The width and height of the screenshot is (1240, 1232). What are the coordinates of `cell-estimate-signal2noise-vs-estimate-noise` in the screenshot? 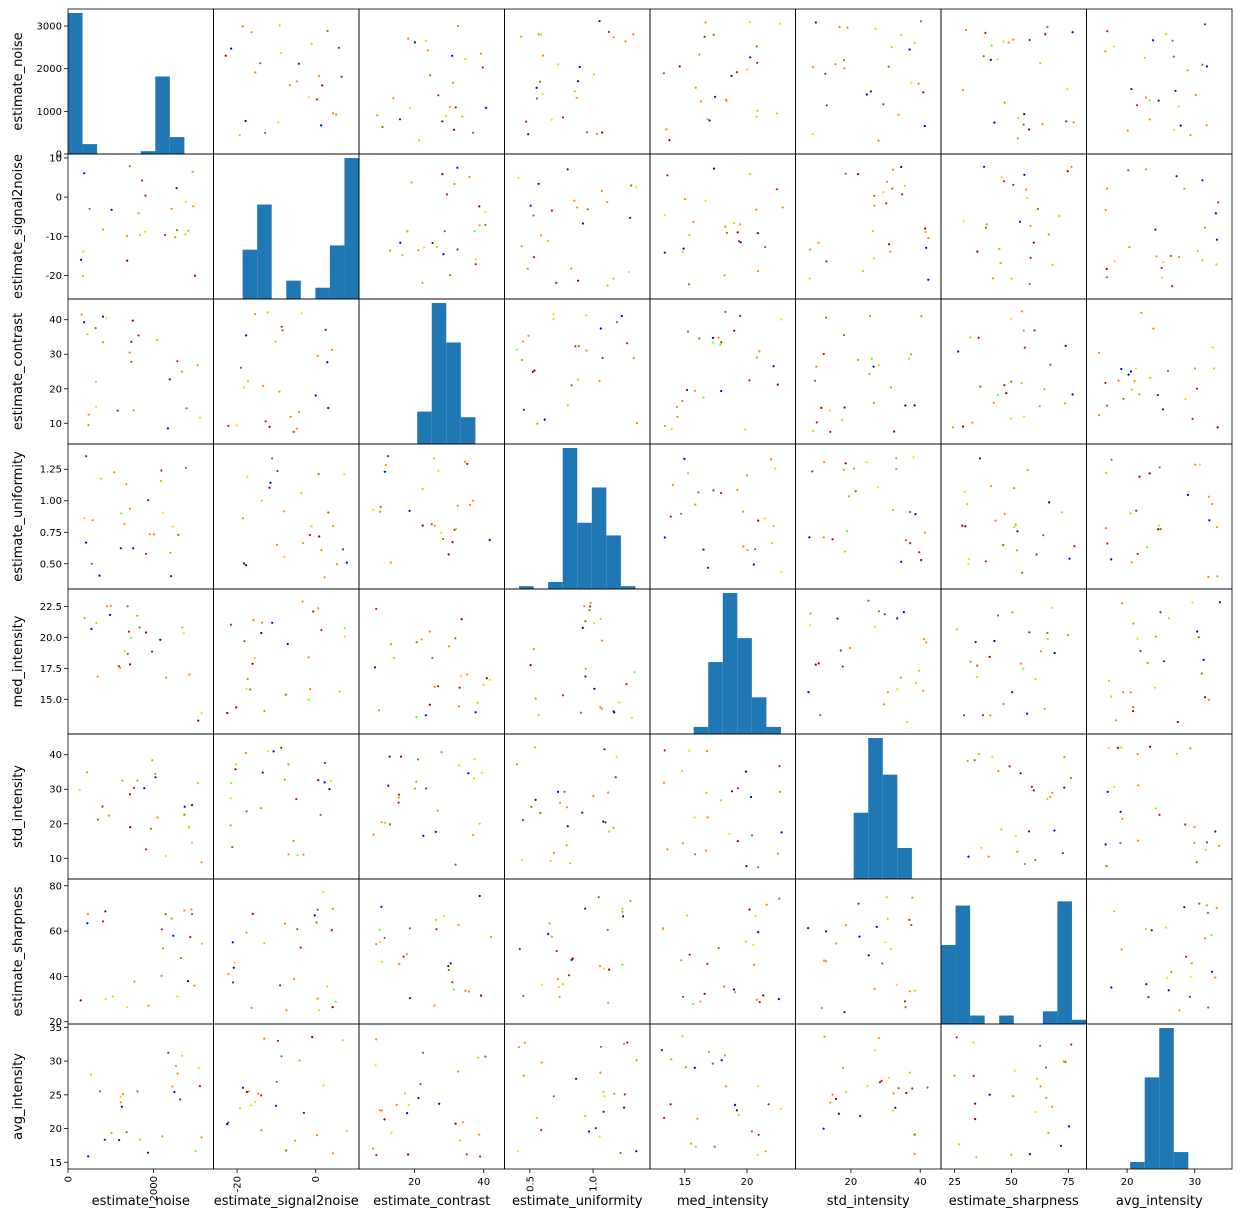 It's located at (140, 226).